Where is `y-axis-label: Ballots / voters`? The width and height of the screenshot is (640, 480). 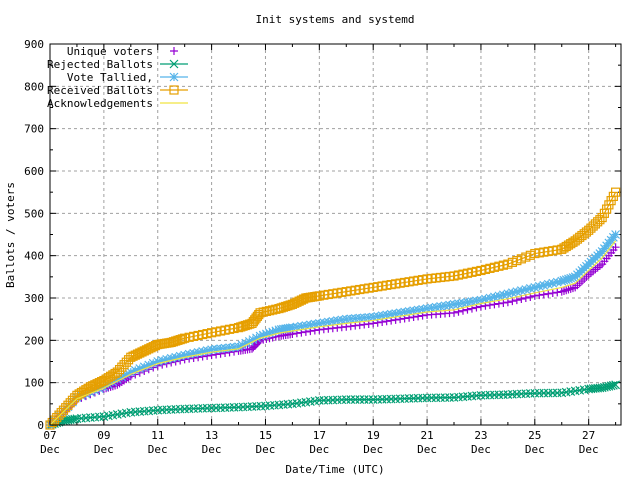 y-axis-label: Ballots / voters is located at coordinates (10, 235).